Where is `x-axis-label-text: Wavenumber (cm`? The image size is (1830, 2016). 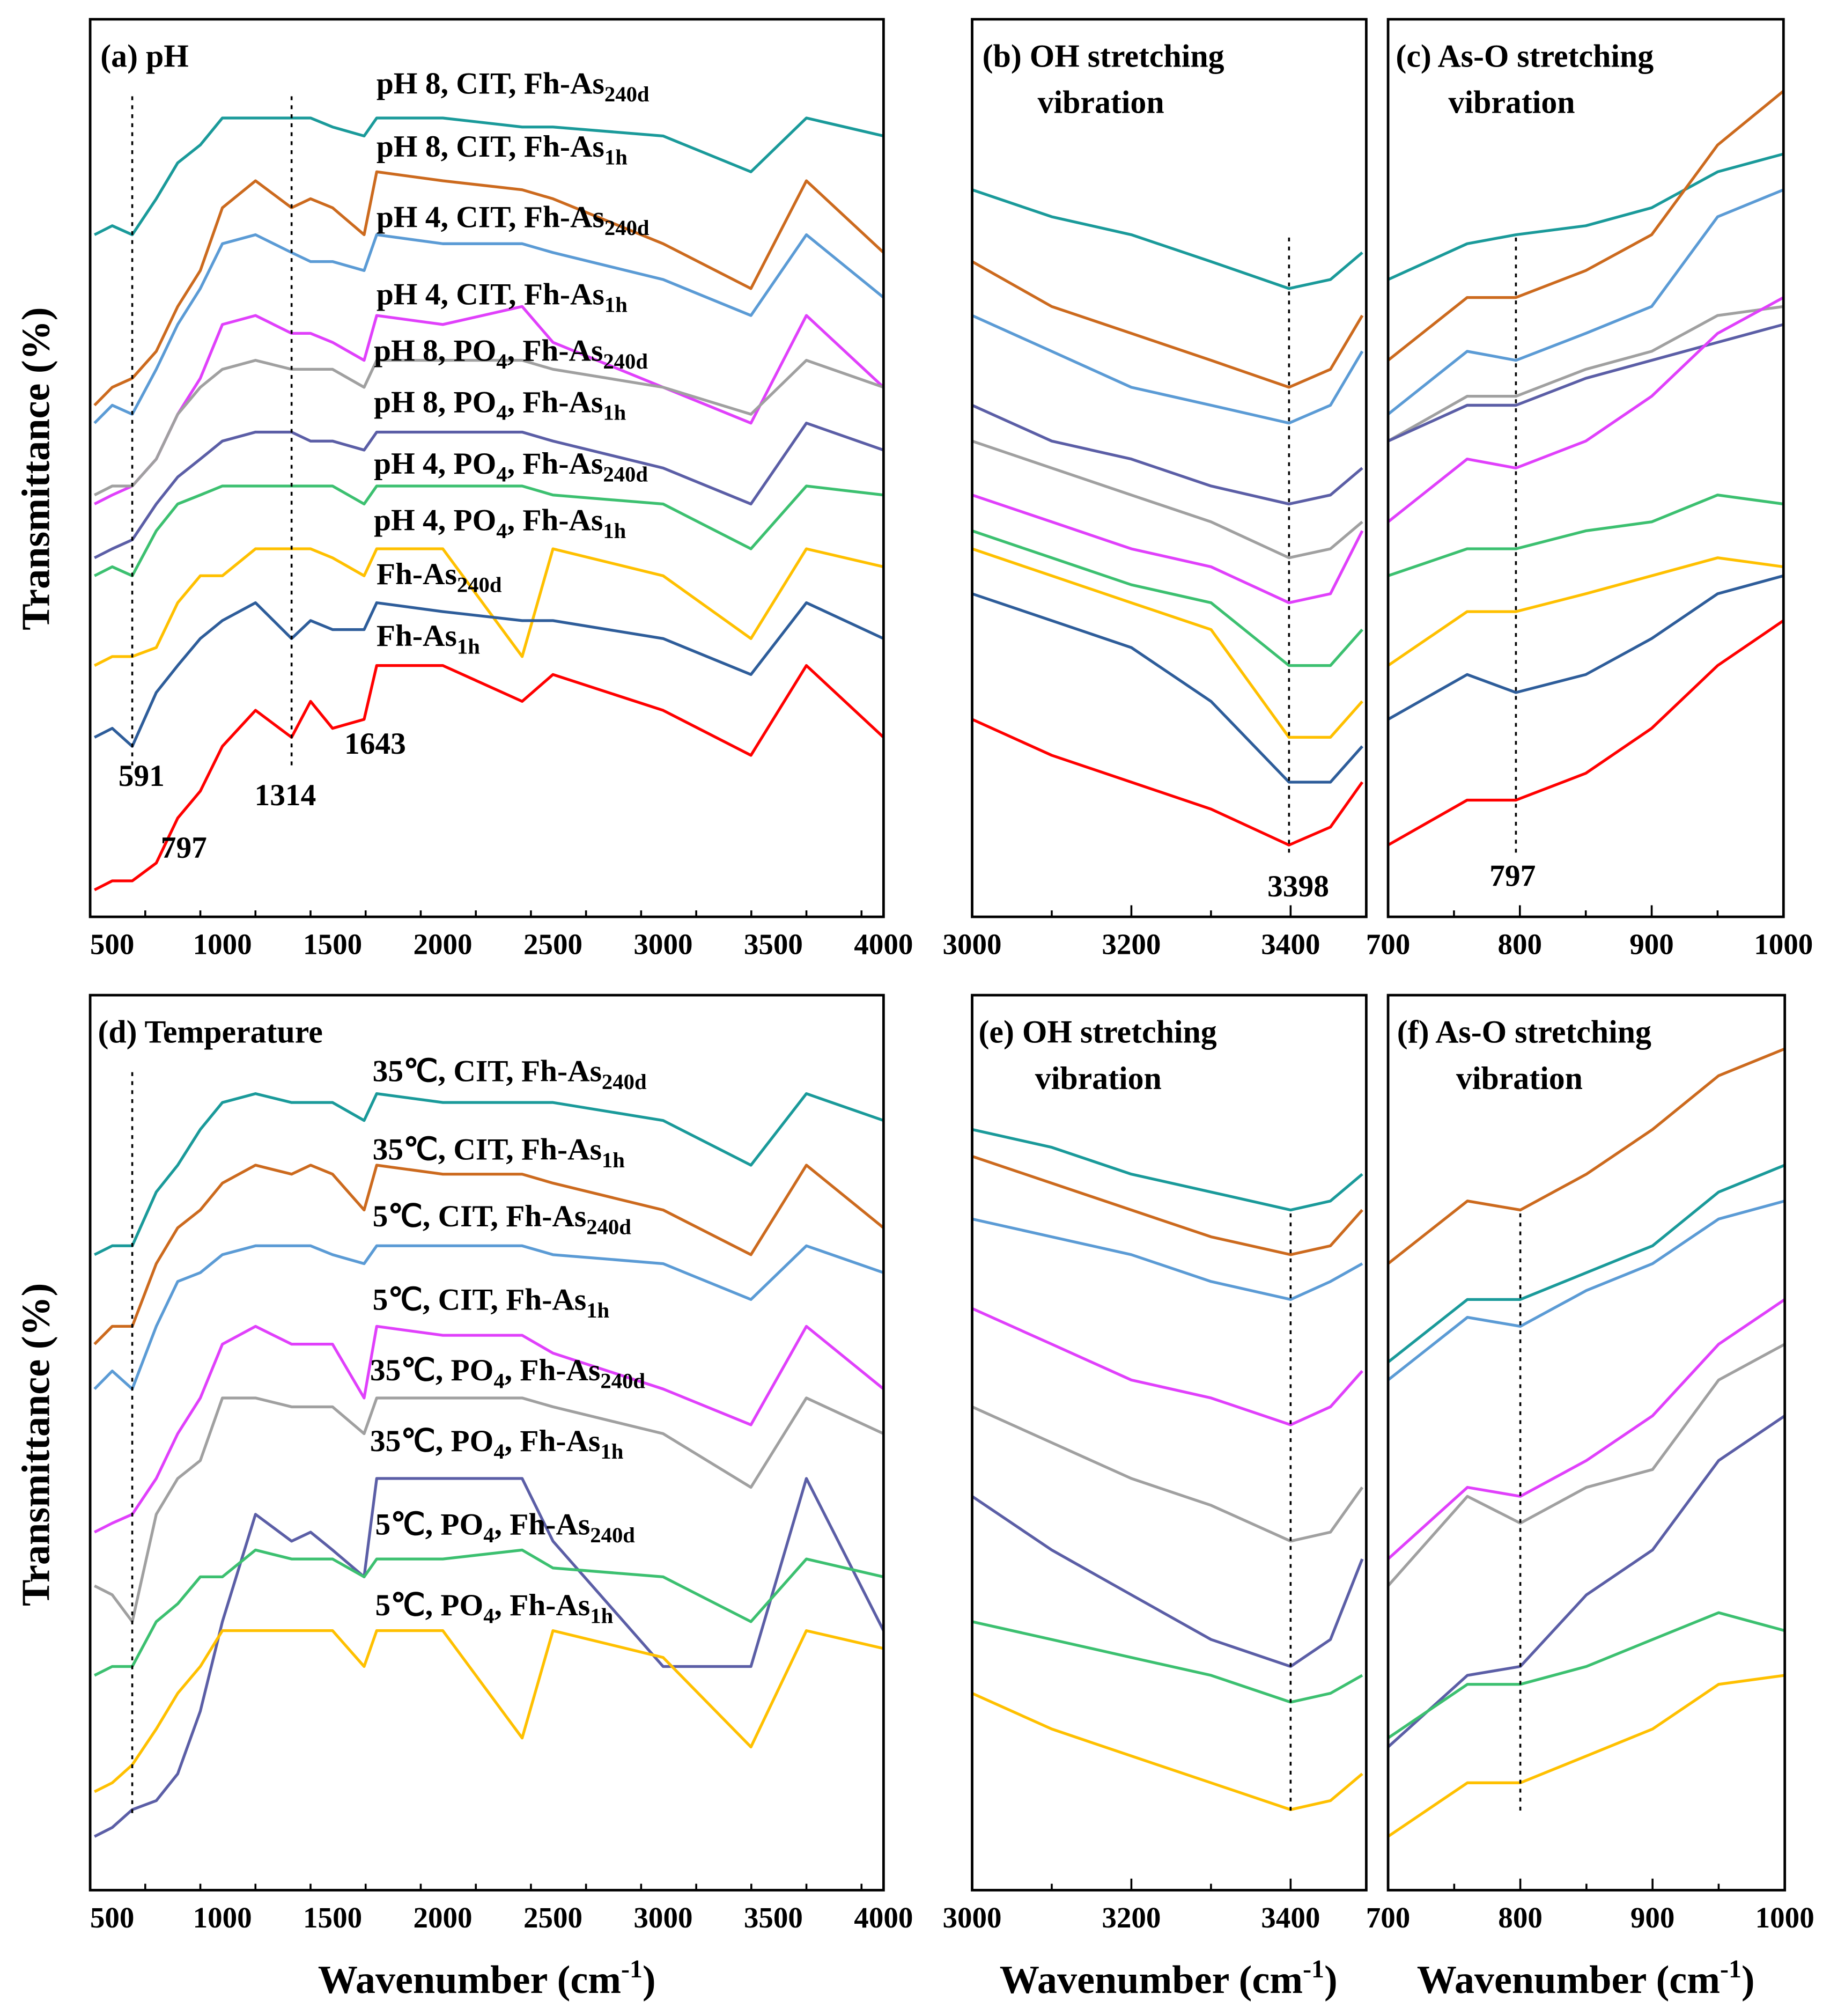
x-axis-label-text: Wavenumber (cm is located at coordinates (470, 1980).